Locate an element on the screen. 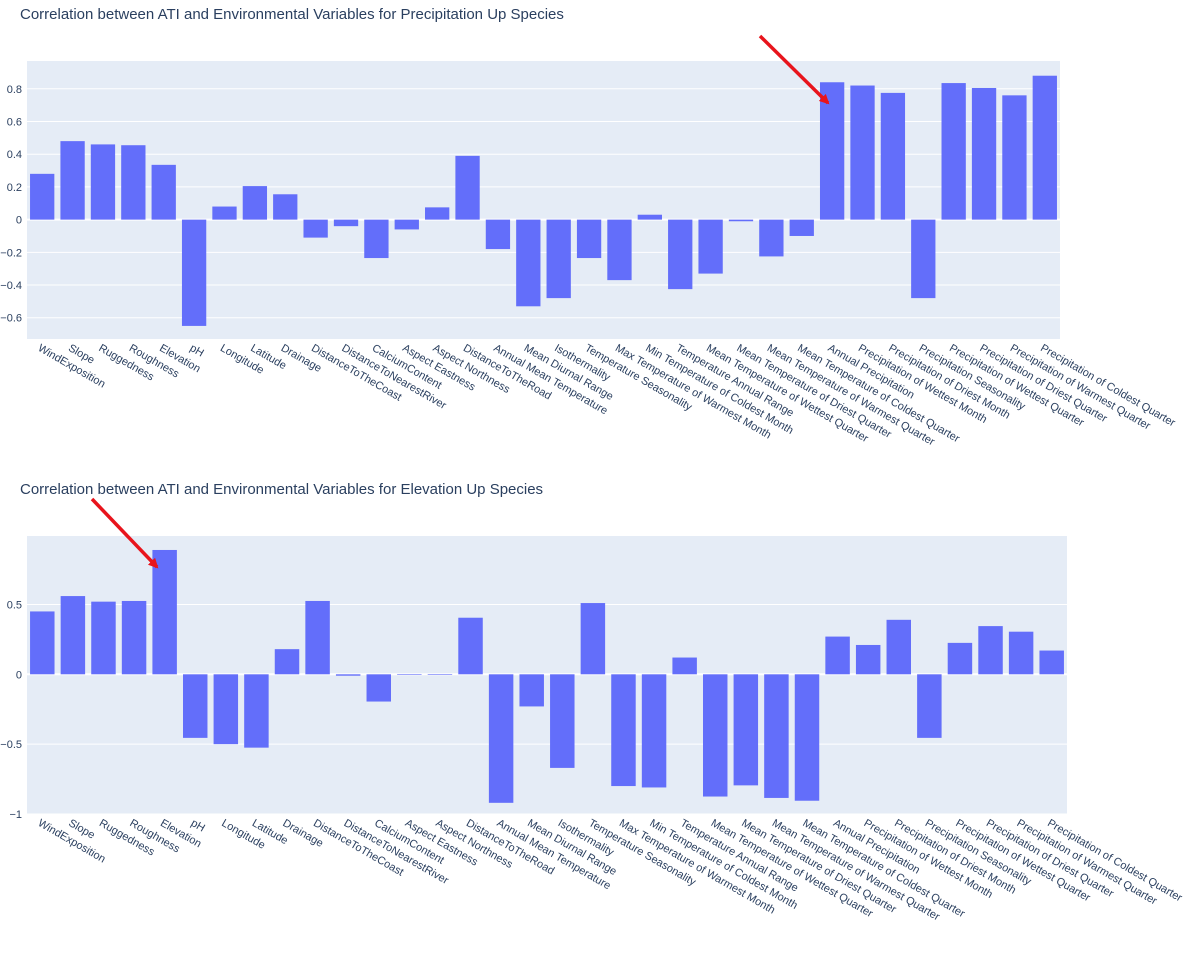 Image resolution: width=1191 pixels, height=971 pixels. y-axis-ticks: −1 −0.5 0 0.5 is located at coordinates (11, 710).